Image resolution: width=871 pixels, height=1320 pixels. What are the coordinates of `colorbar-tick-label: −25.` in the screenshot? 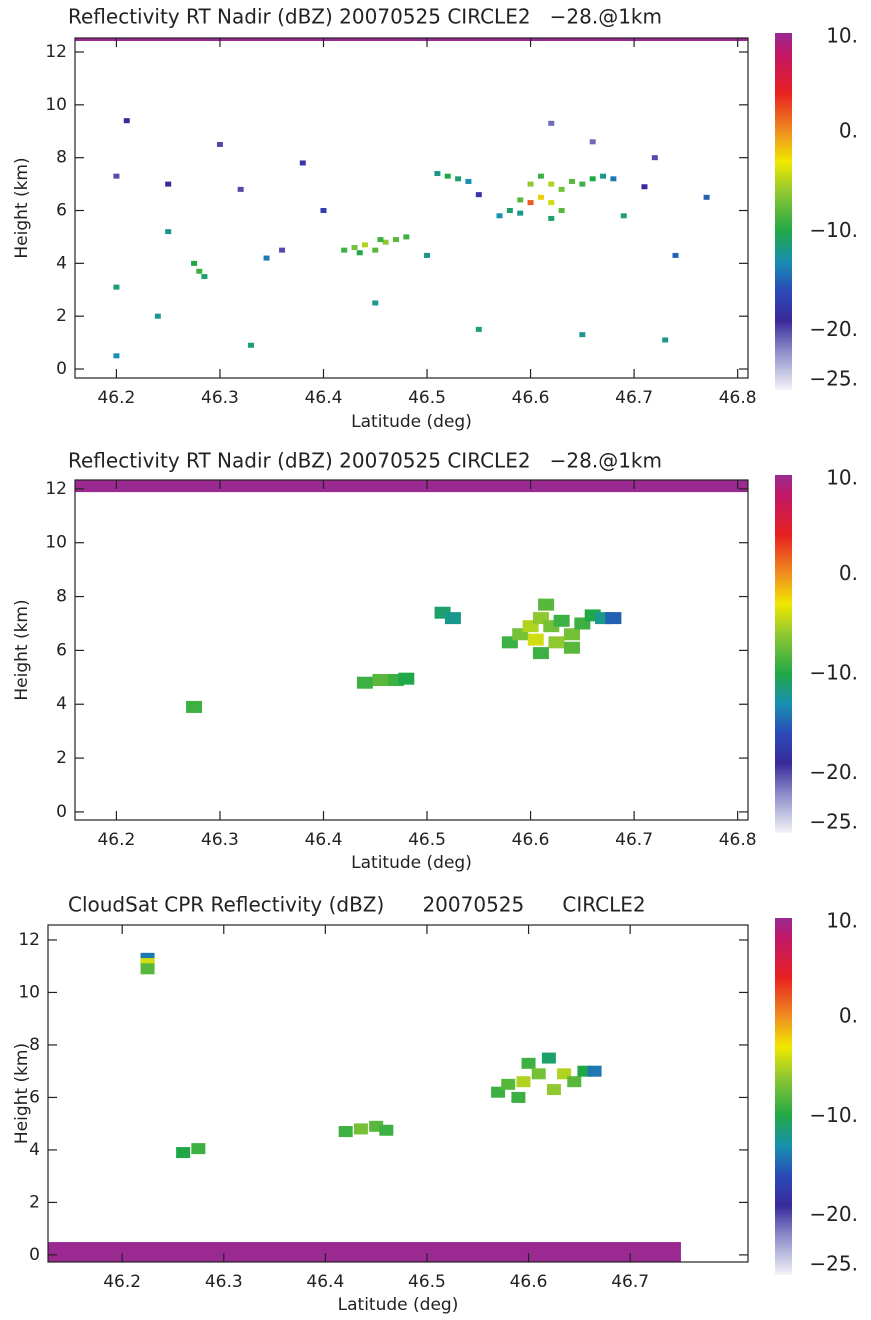 It's located at (833, 1264).